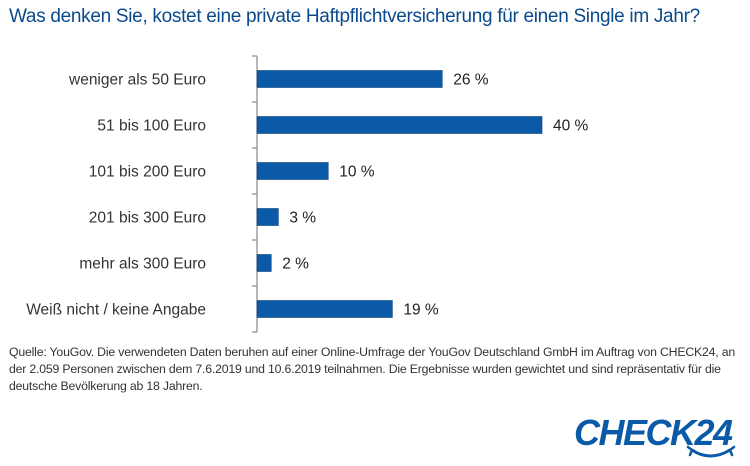 This screenshot has height=466, width=750. Describe the element at coordinates (357, 172) in the screenshot. I see `value-label: 10 %` at that location.